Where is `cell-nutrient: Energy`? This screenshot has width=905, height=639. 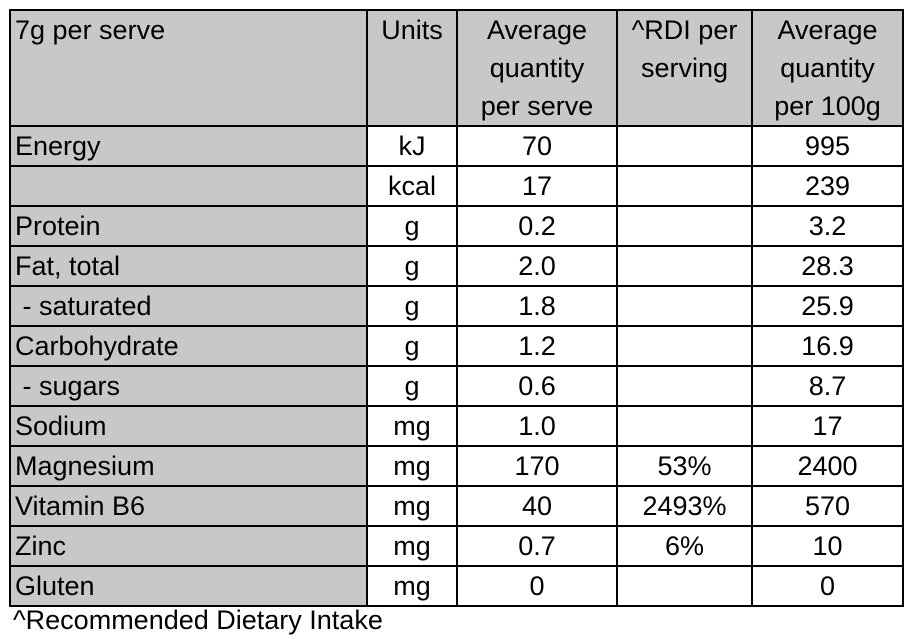
cell-nutrient: Energy is located at coordinates (188, 146).